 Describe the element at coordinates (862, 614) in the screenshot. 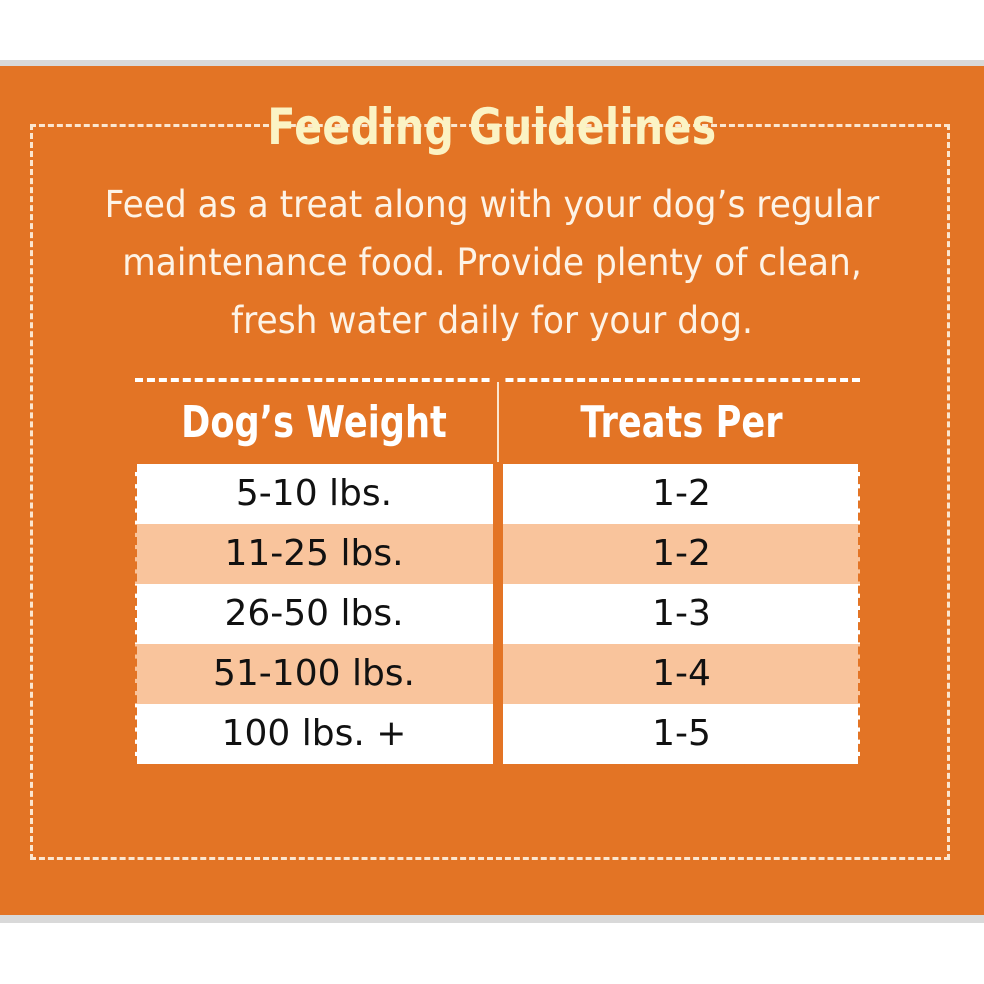

I see `table-scalloped-right-edge` at that location.